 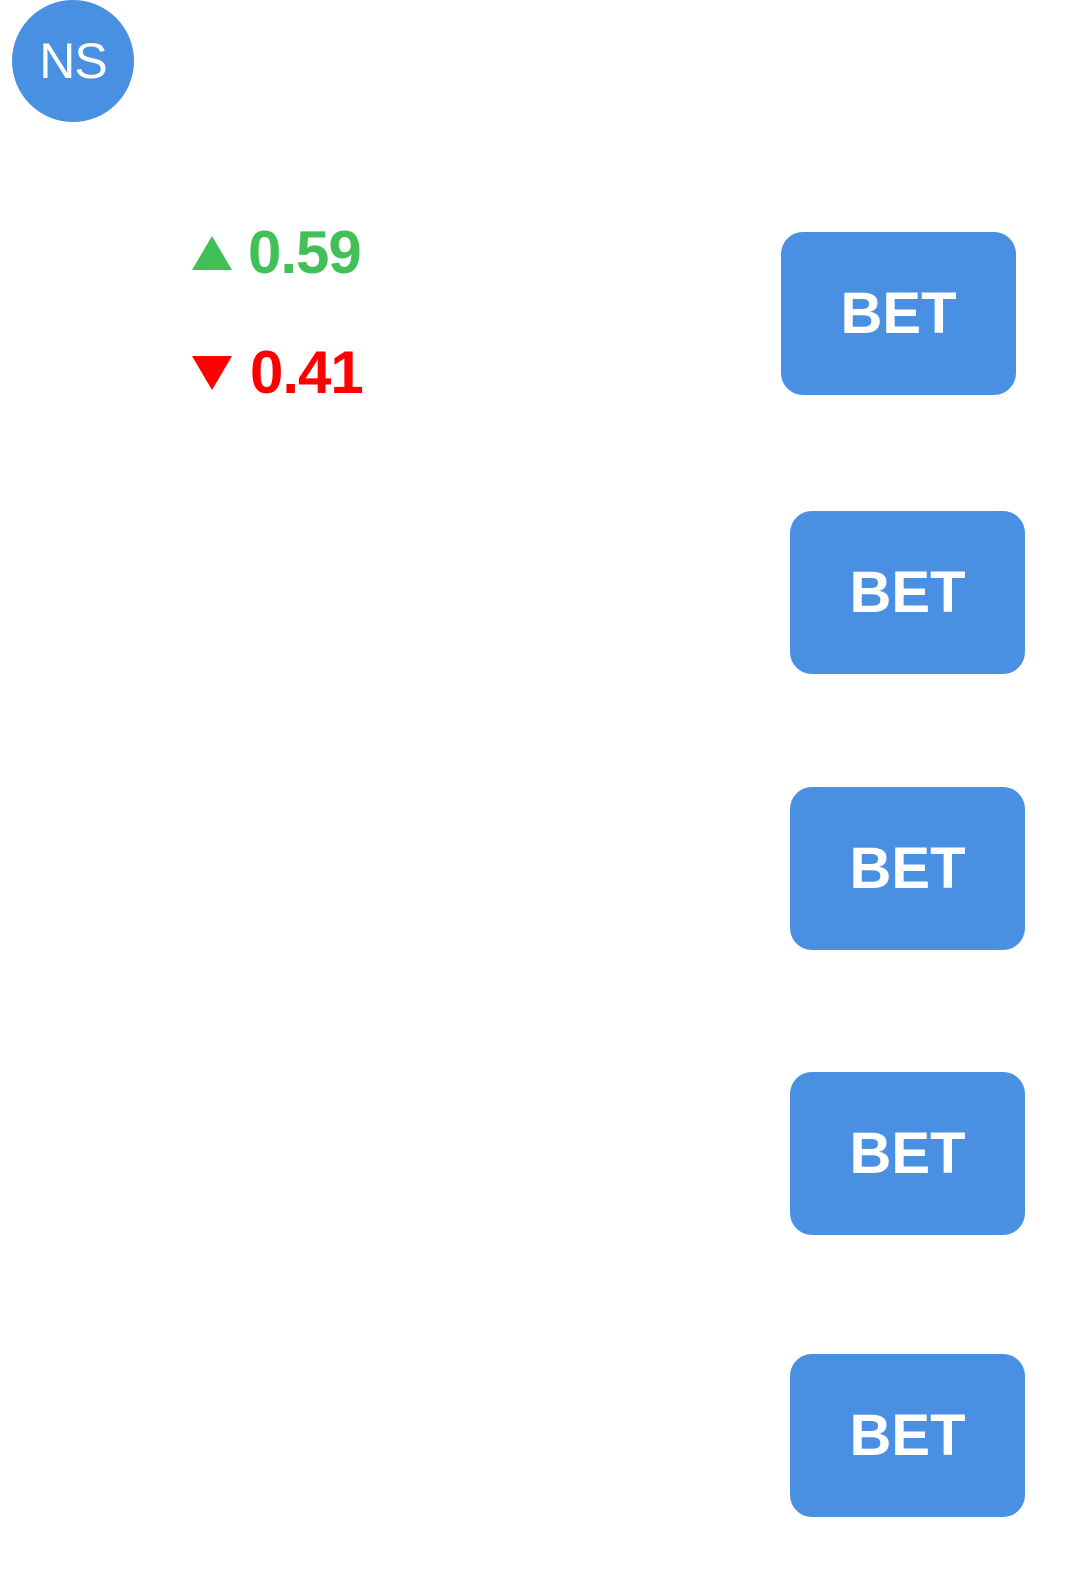 What do you see at coordinates (212, 372) in the screenshot?
I see `triangle-down-icon` at bounding box center [212, 372].